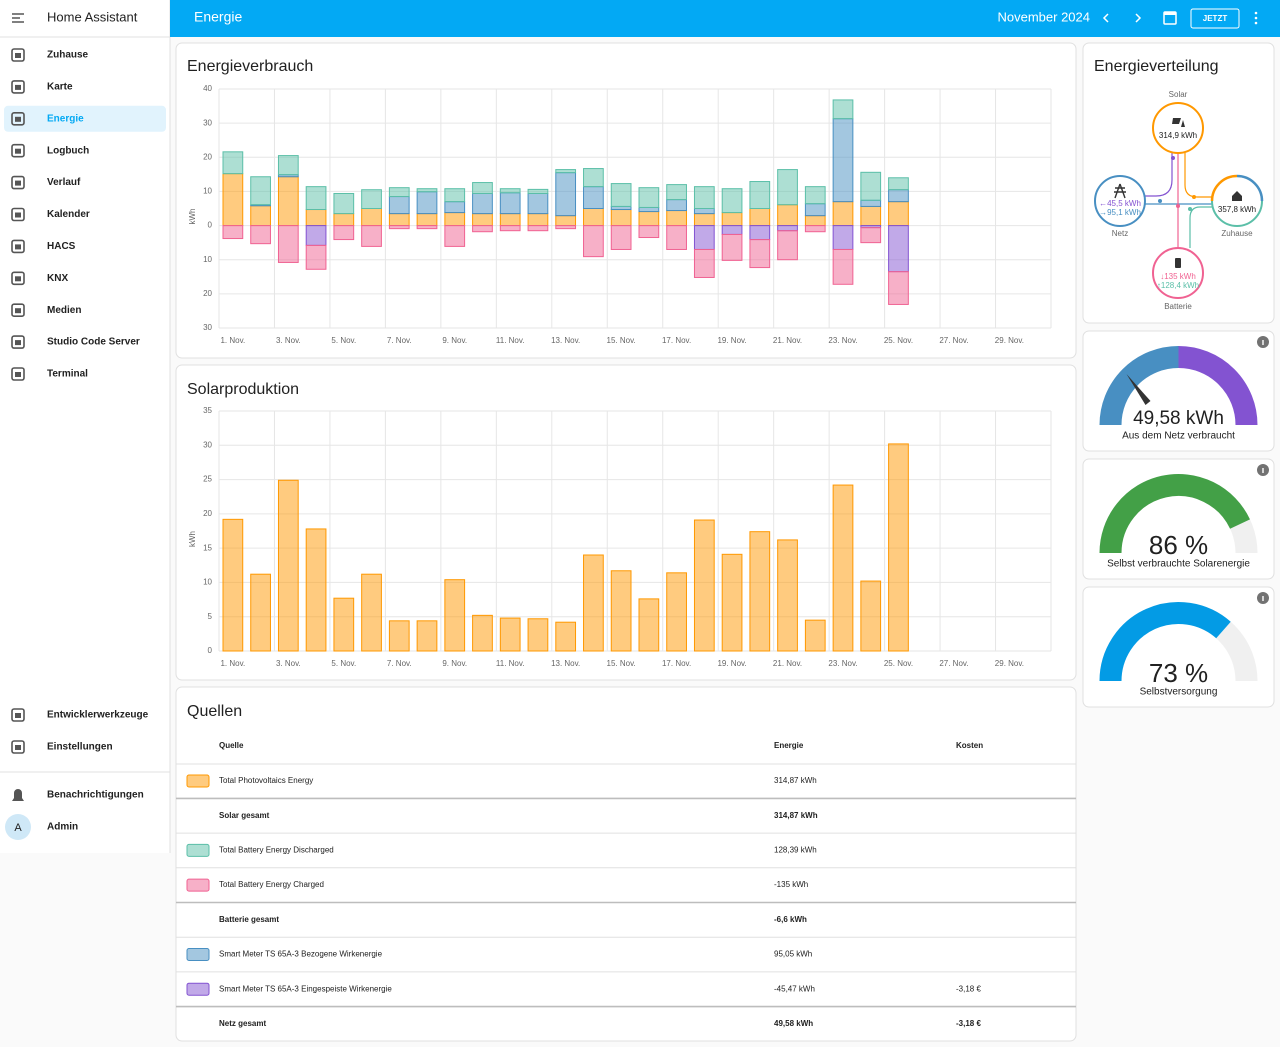 The height and width of the screenshot is (1047, 1280). What do you see at coordinates (62, 827) in the screenshot?
I see `nav-item: Admin` at bounding box center [62, 827].